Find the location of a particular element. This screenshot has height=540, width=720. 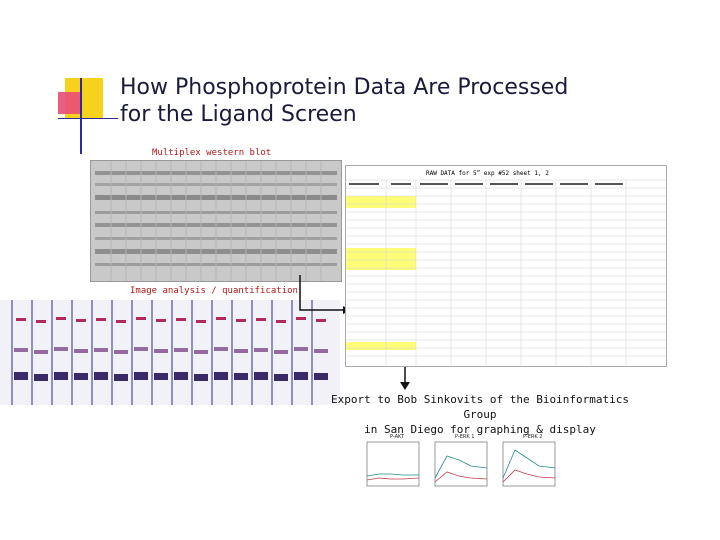

graph-p-erk-1: P-ERK 1 is located at coordinates (461, 460).